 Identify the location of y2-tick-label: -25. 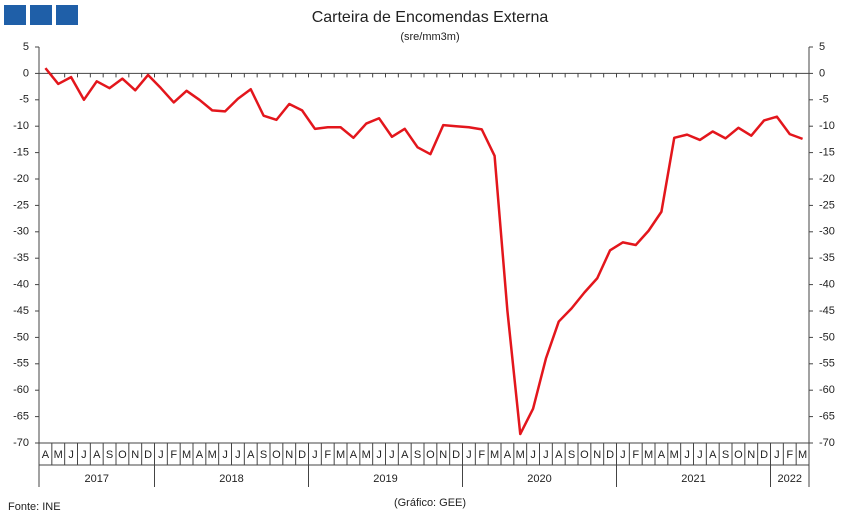
(827, 205).